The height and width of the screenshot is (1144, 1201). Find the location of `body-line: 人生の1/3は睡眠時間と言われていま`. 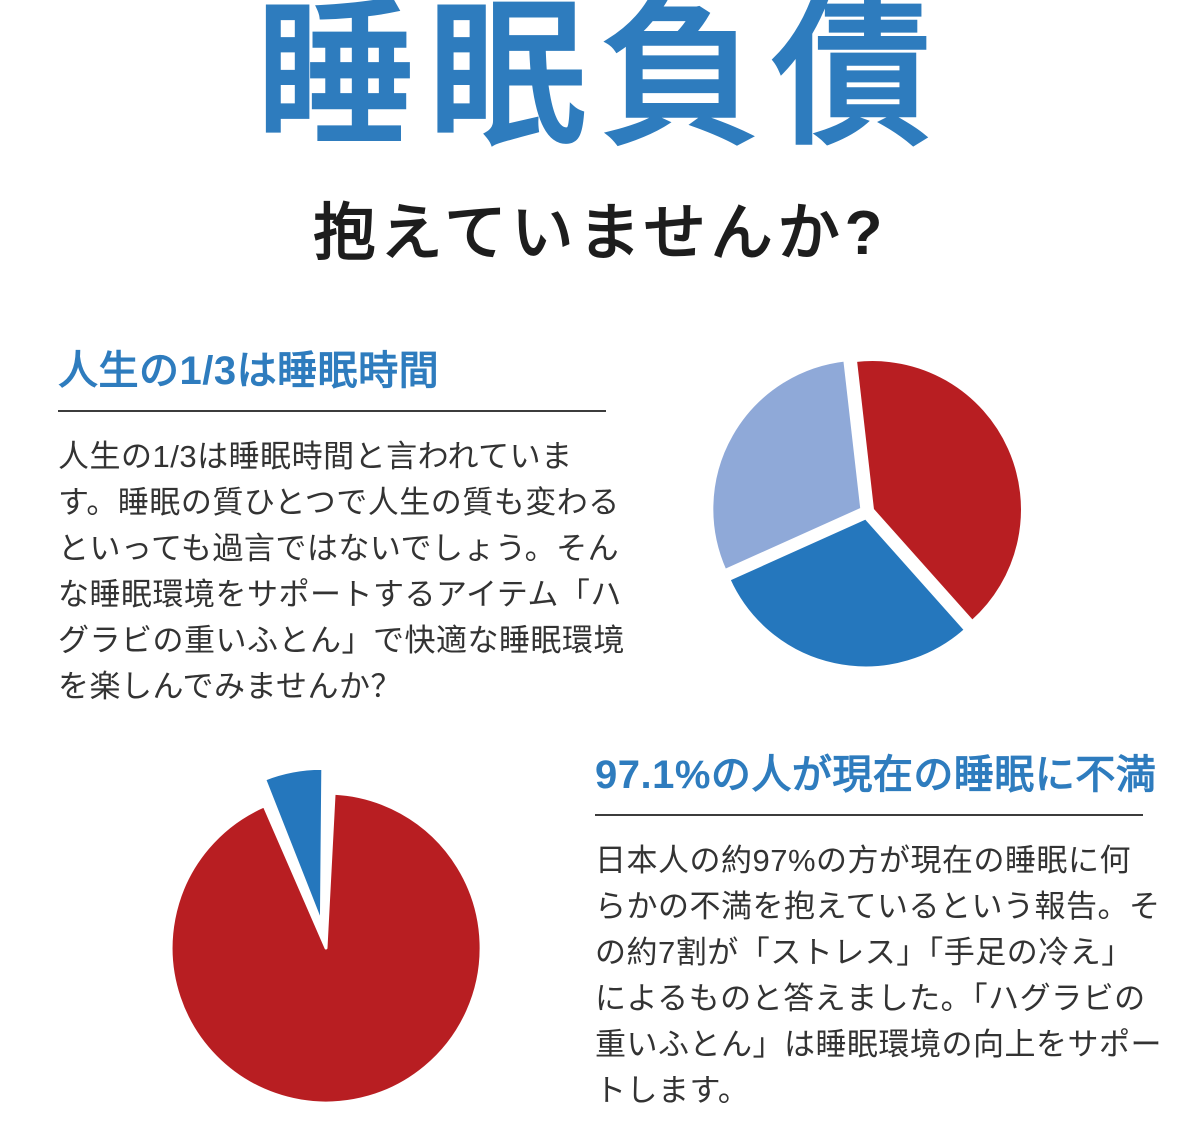

body-line: 人生の1/3は睡眠時間と言われていま is located at coordinates (315, 456).